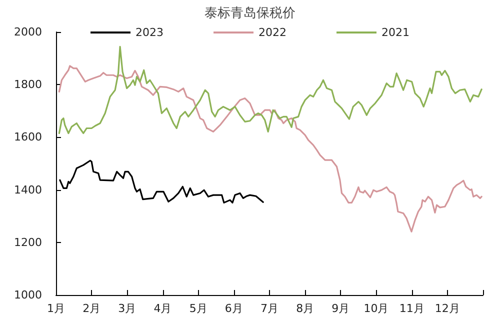  I want to click on y-tick-label: 2000, so click(28, 32).